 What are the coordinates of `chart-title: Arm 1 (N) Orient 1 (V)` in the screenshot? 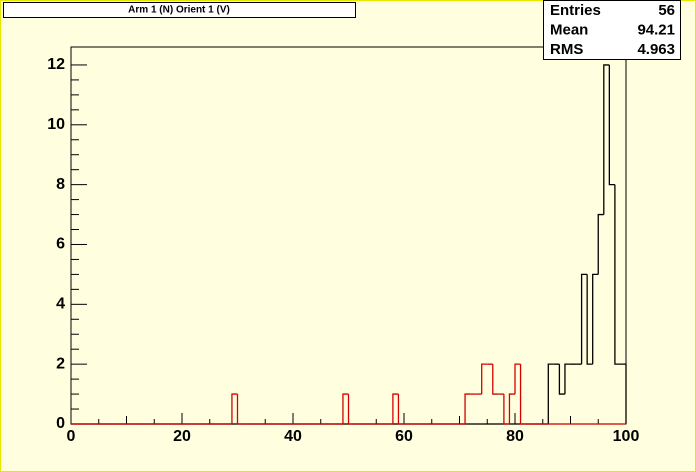 It's located at (179, 10).